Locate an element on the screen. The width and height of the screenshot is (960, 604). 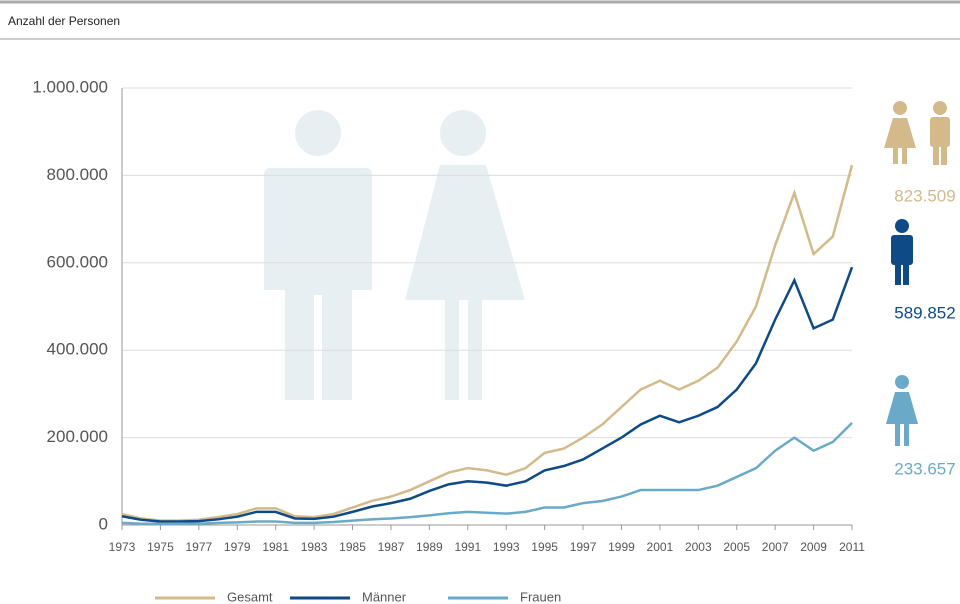
y-tick-label: 400.000 is located at coordinates (77, 349).